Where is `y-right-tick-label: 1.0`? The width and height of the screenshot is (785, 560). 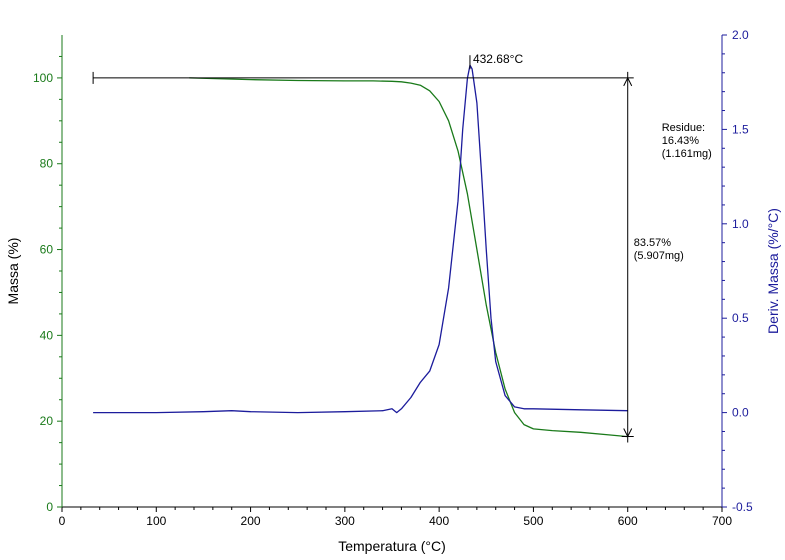 y-right-tick-label: 1.0 is located at coordinates (740, 224).